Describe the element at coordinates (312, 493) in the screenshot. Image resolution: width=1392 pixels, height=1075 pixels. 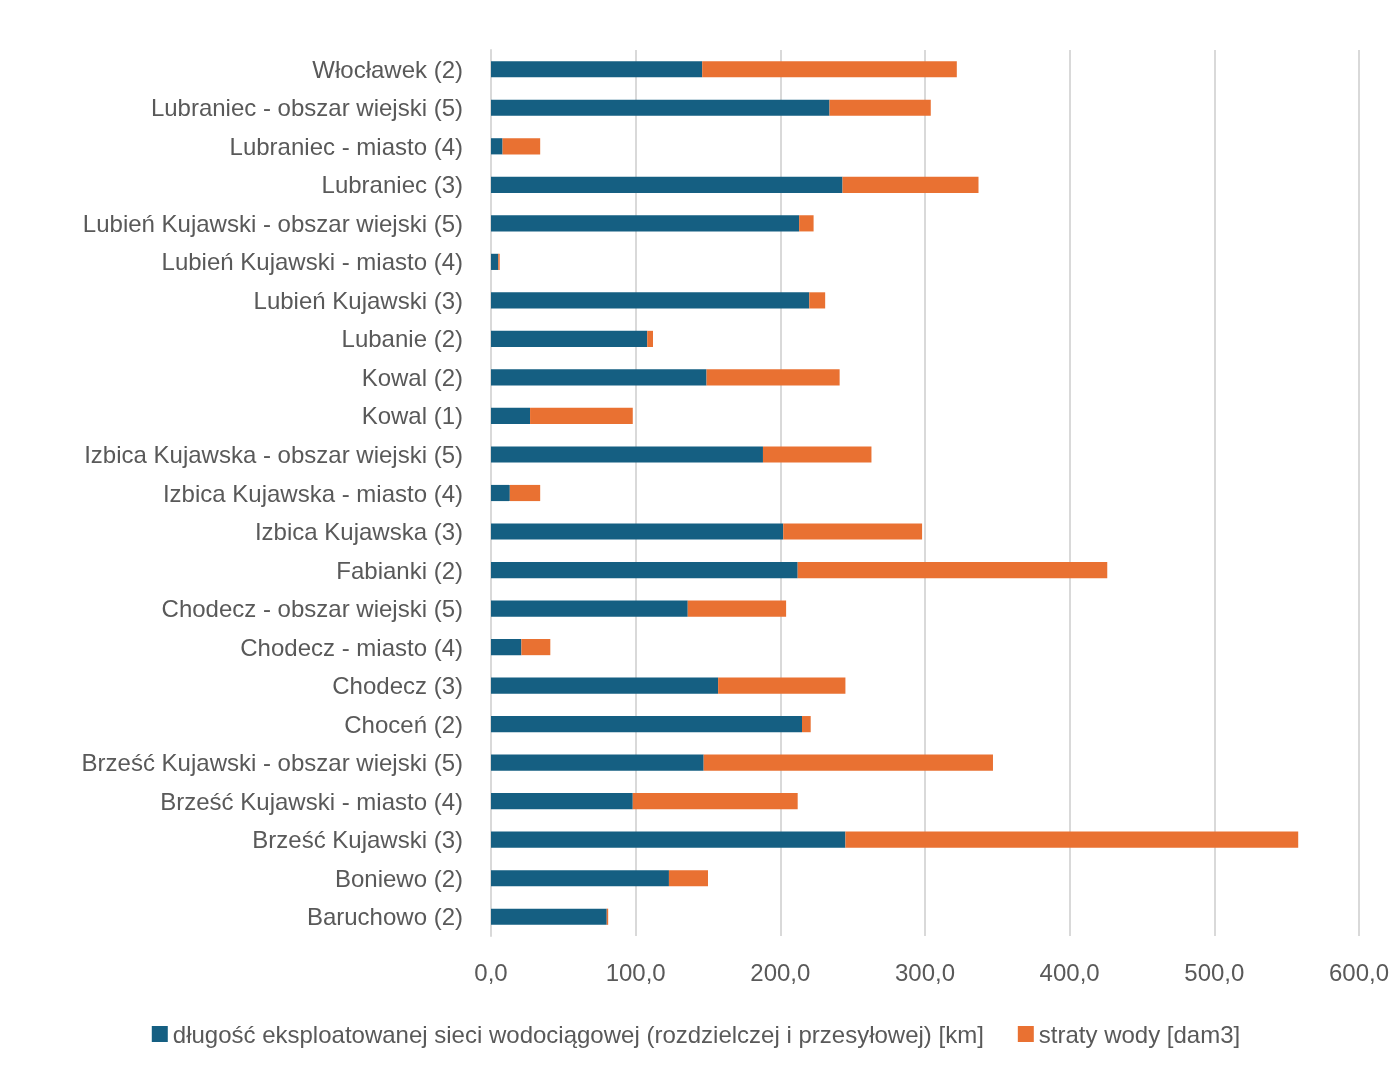
I see `y-tick-label: Izbica Kujawska - miasto (4)` at that location.